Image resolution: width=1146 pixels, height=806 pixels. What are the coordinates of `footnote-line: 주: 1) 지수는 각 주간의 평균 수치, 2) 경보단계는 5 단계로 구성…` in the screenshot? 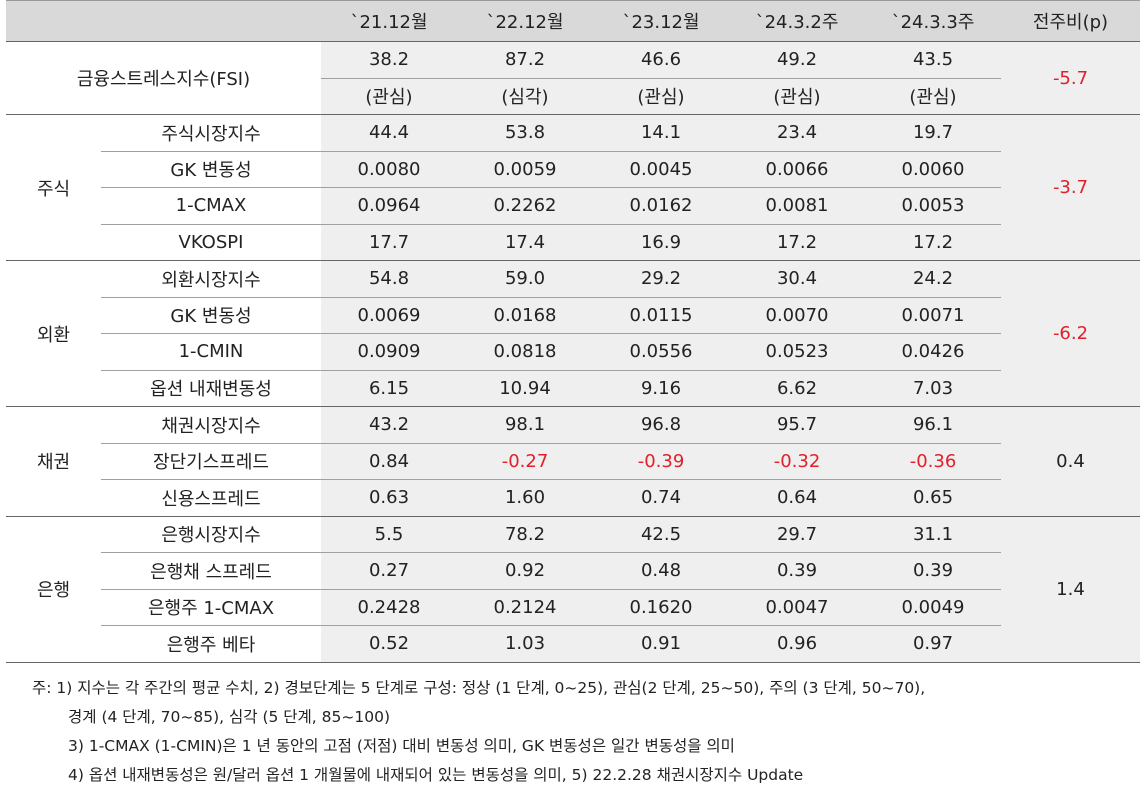 It's located at (479, 688).